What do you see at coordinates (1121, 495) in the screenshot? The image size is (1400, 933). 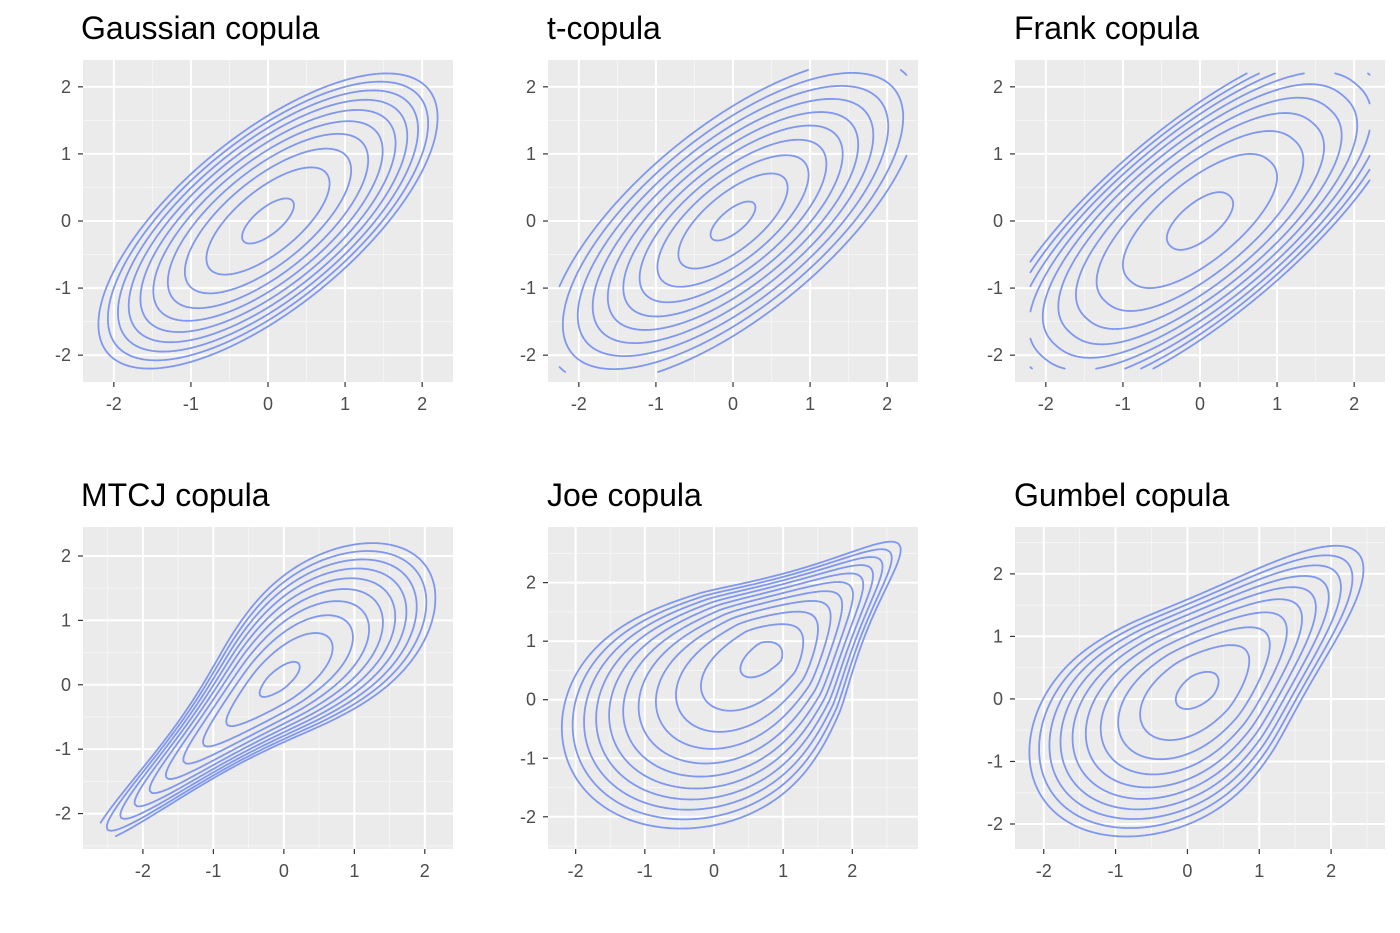 I see `panel-title: Gumbel copula` at bounding box center [1121, 495].